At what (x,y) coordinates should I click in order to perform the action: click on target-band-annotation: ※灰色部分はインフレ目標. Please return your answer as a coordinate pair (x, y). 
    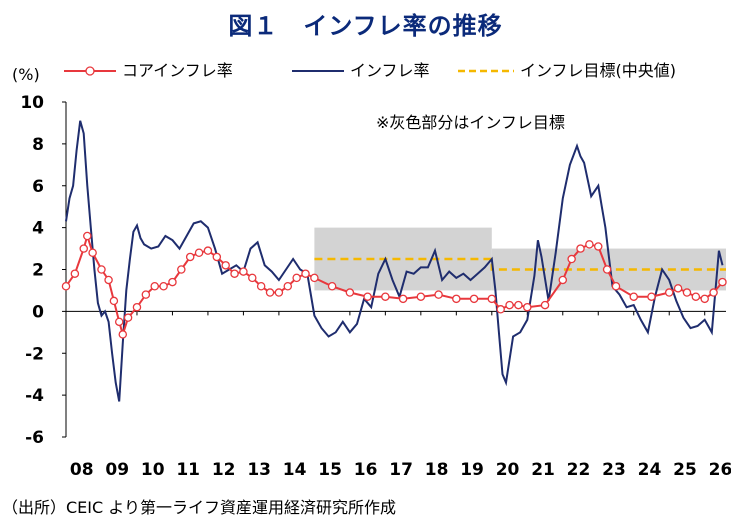
    Looking at the image, I should click on (470, 122).